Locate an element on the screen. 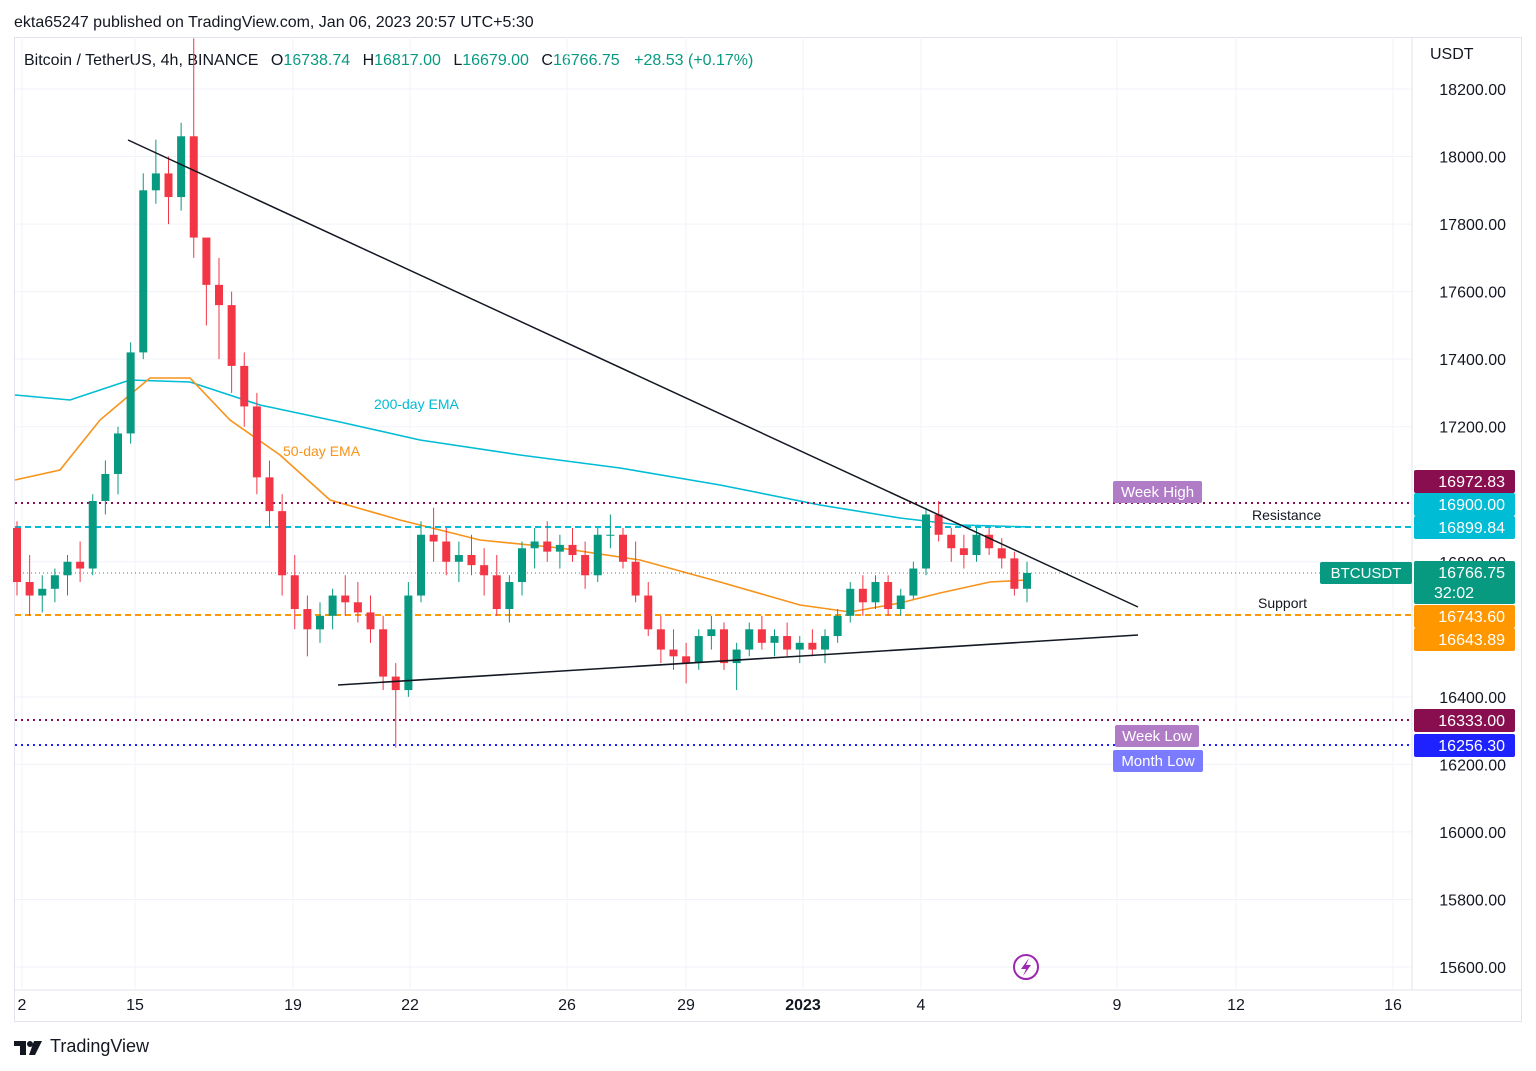 This screenshot has width=1536, height=1071. price-tick: 17600.00 is located at coordinates (1472, 293).